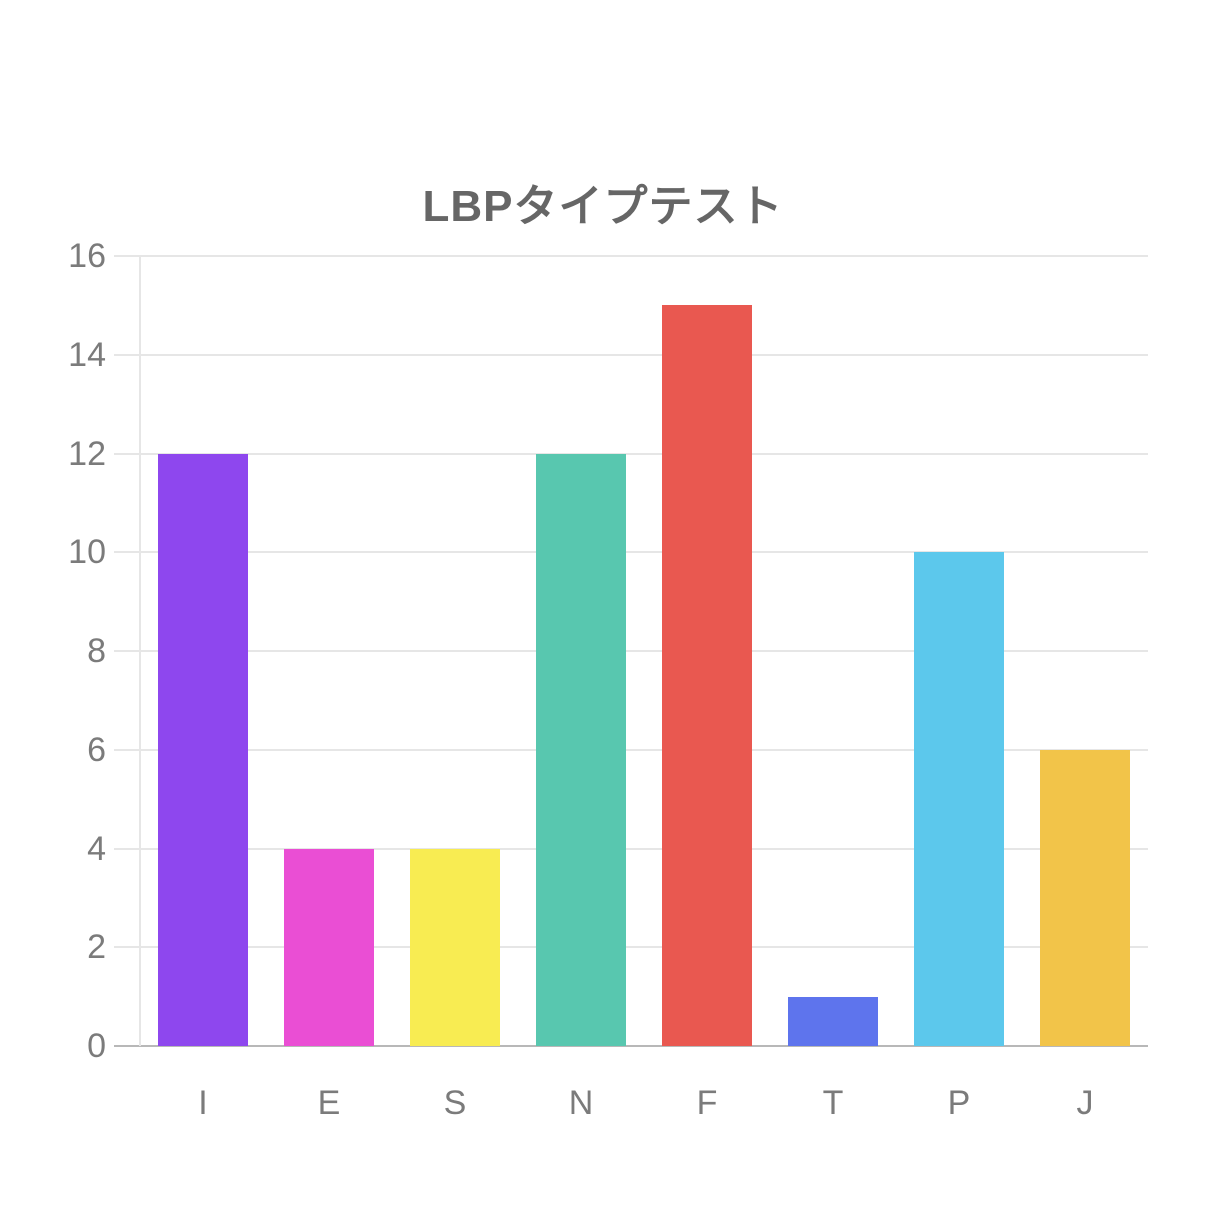 The width and height of the screenshot is (1206, 1206). What do you see at coordinates (87, 355) in the screenshot?
I see `y-tick-label: 14` at bounding box center [87, 355].